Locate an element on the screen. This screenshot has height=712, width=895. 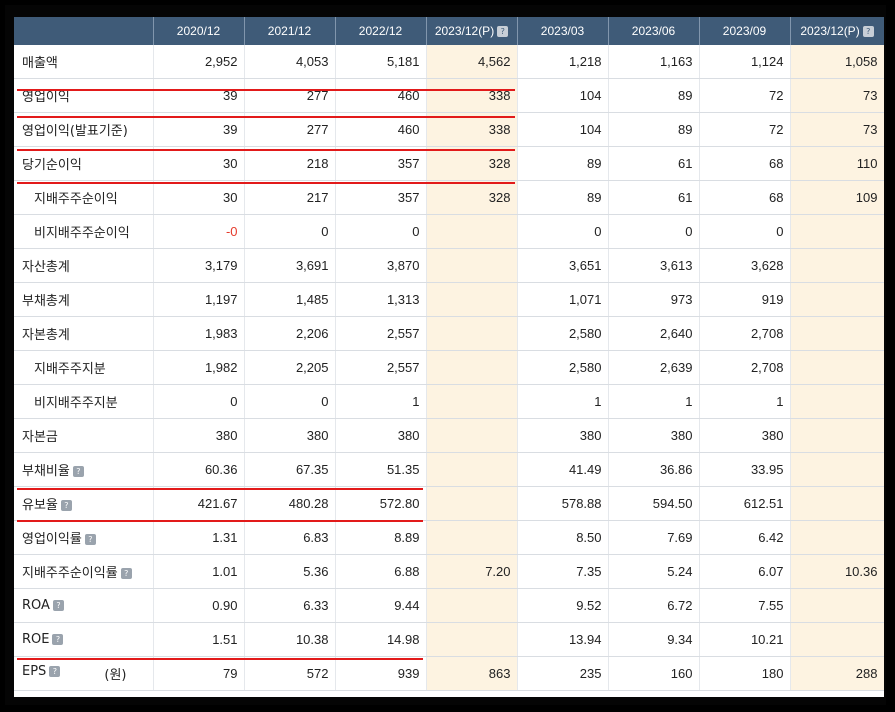
row-label-cell: 부채총계 is located at coordinates (84, 299).